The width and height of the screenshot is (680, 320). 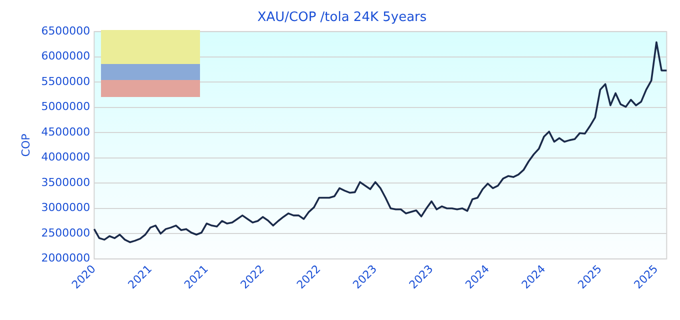 I want to click on y-tick-label: 6500000, so click(x=65, y=31).